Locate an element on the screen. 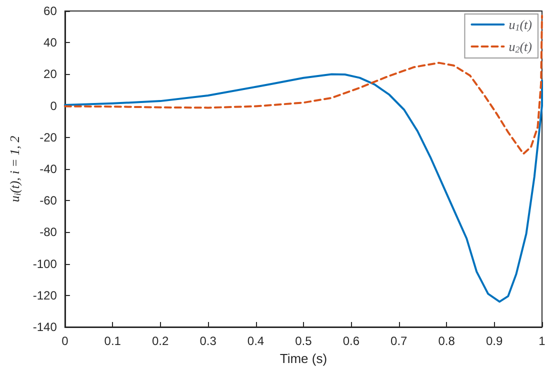 The height and width of the screenshot is (372, 550). x-tick-label: 0.3 is located at coordinates (208, 341).